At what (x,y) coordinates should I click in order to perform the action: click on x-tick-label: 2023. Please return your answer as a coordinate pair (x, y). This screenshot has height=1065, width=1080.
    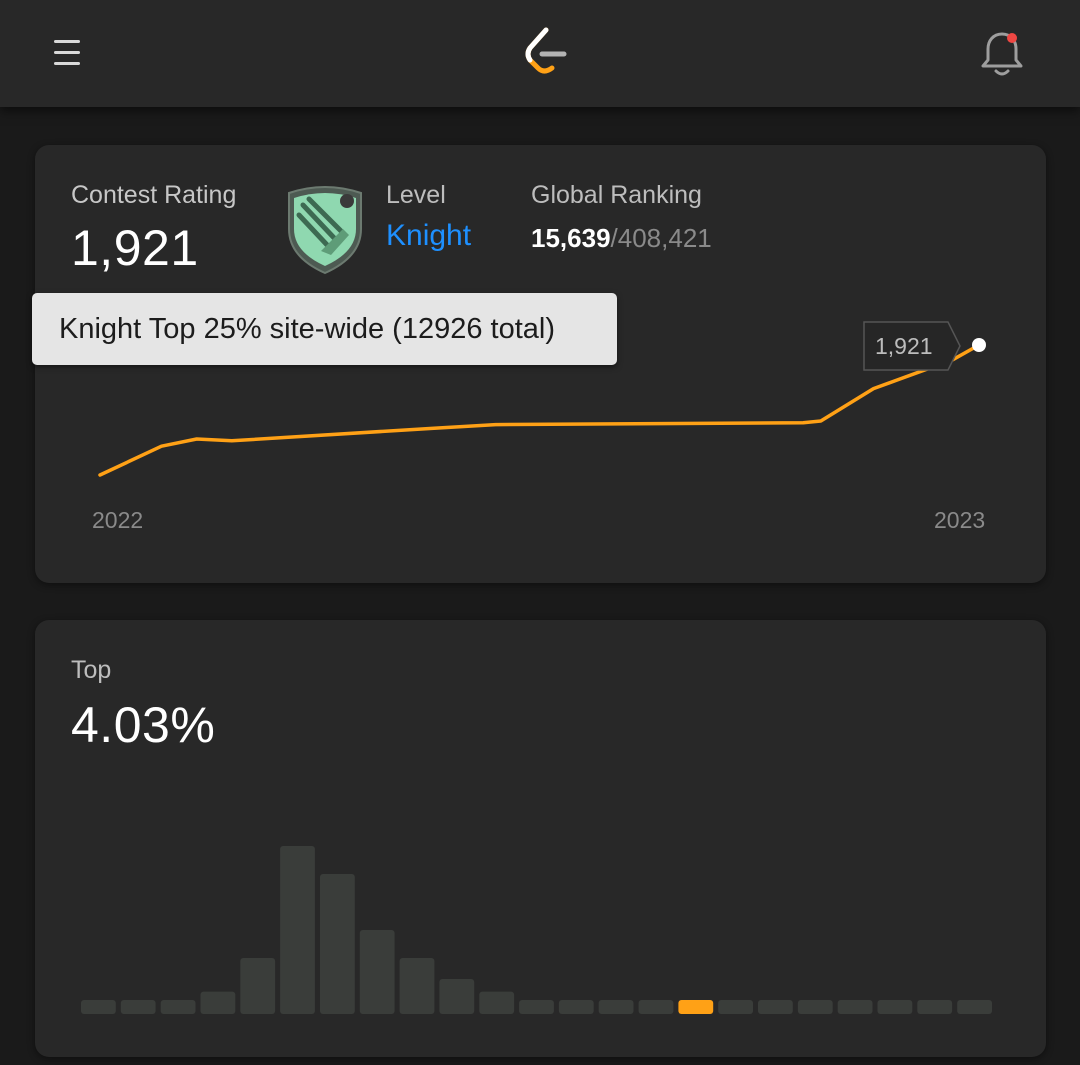
    Looking at the image, I should click on (959, 520).